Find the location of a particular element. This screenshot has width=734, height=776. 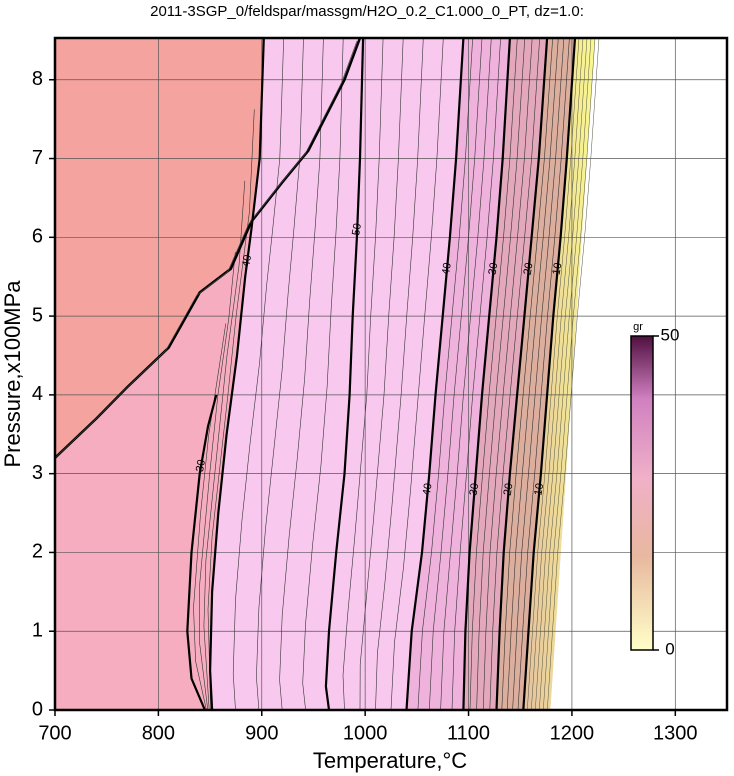

y-tick-label: 2 is located at coordinates (37, 552).